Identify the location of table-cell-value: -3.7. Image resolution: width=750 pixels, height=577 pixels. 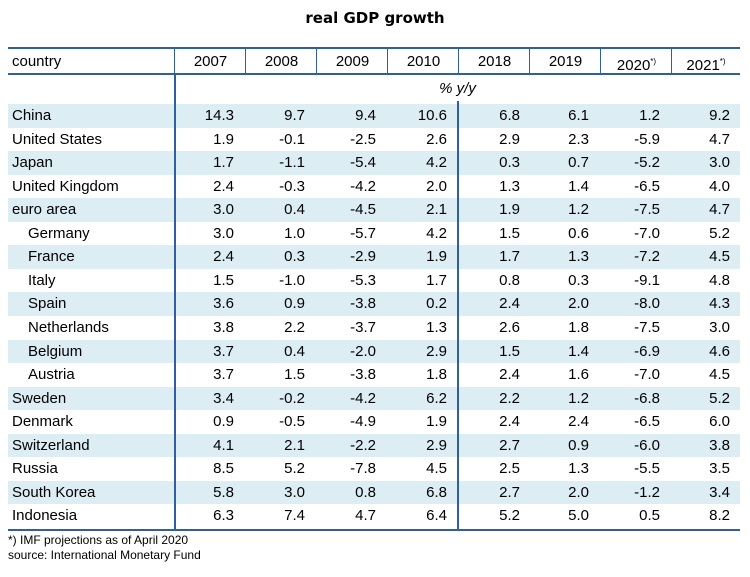
(363, 327).